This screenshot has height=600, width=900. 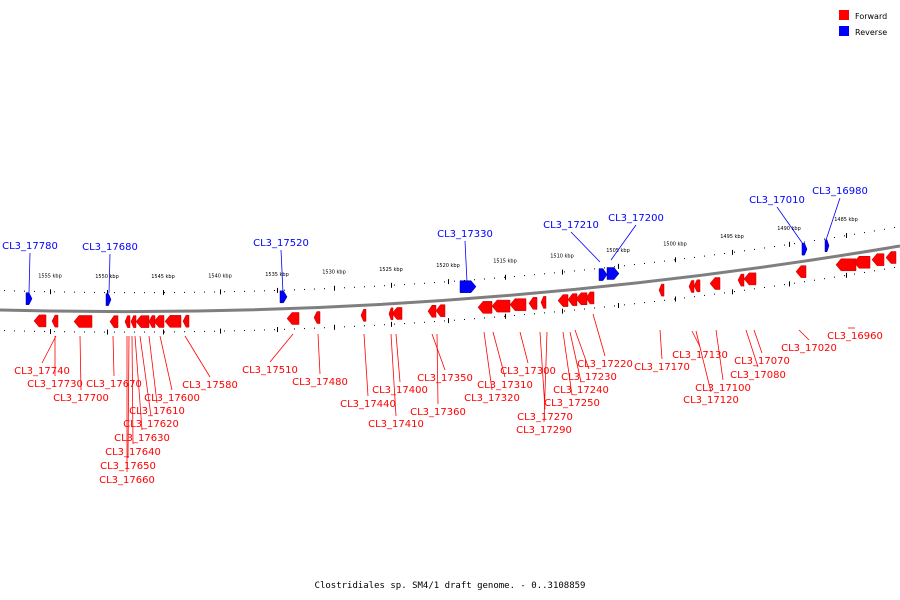 What do you see at coordinates (127, 480) in the screenshot?
I see `forward-gene-label: CL3_17660` at bounding box center [127, 480].